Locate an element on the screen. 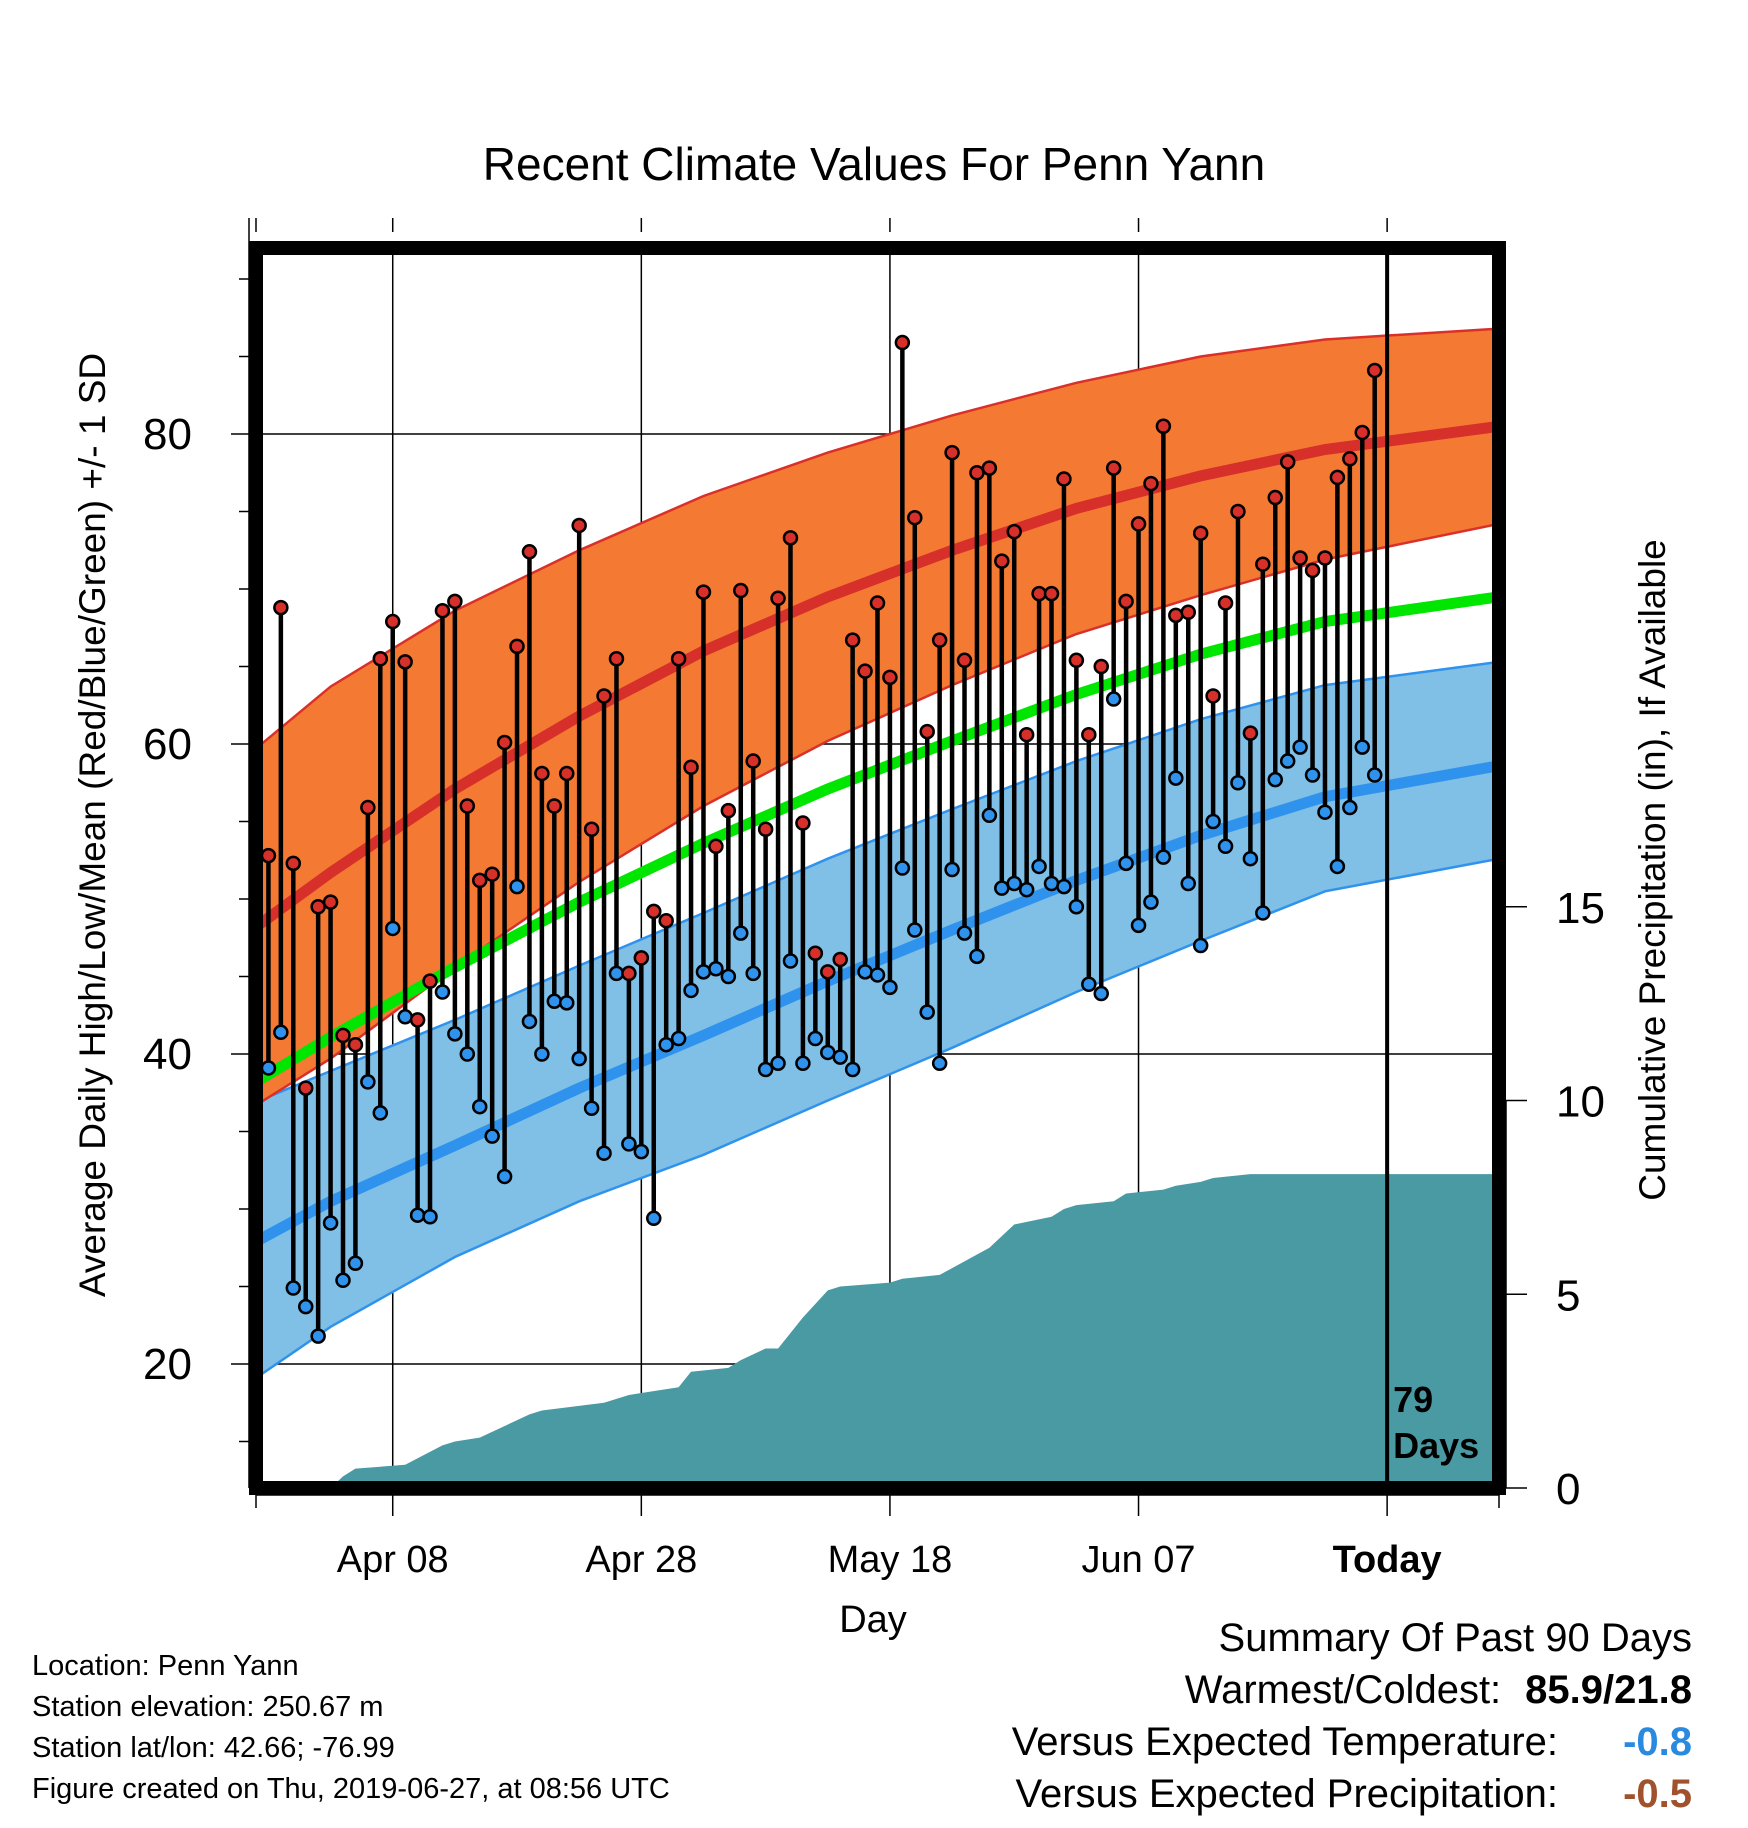 Image resolution: width=1748 pixels, height=1828 pixels. summary-title: Summary Of Past 90 Days is located at coordinates (1455, 1638).